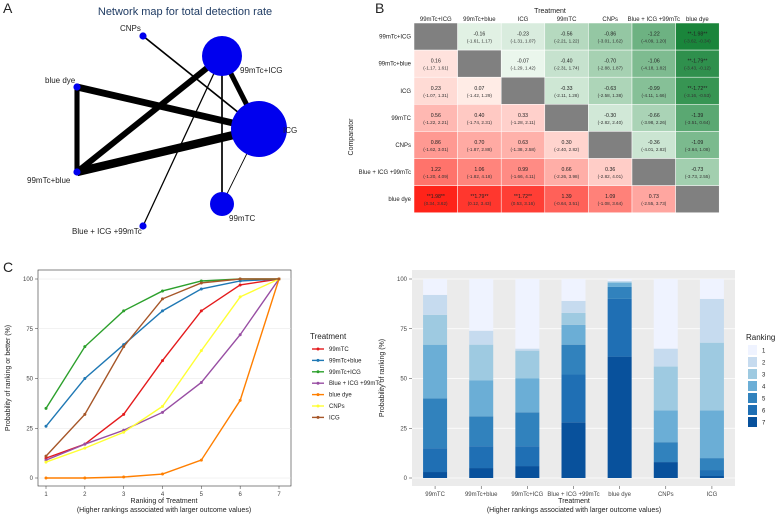  I want to click on line-point-99mtc-icg, so click(162, 291).